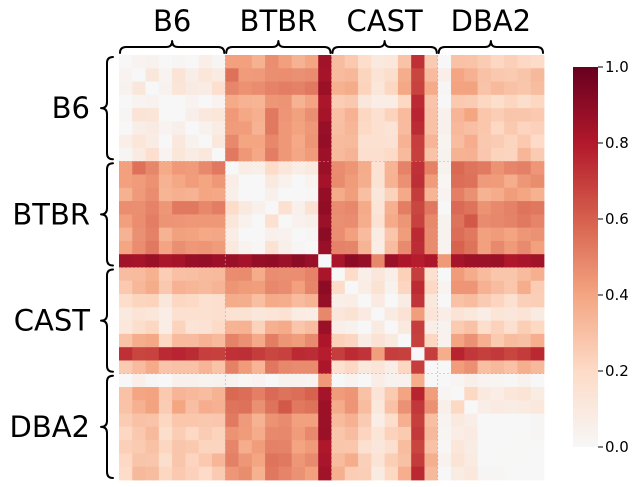 Image resolution: width=636 pixels, height=487 pixels. What do you see at coordinates (52, 321) in the screenshot?
I see `left-group-label: CAST` at bounding box center [52, 321].